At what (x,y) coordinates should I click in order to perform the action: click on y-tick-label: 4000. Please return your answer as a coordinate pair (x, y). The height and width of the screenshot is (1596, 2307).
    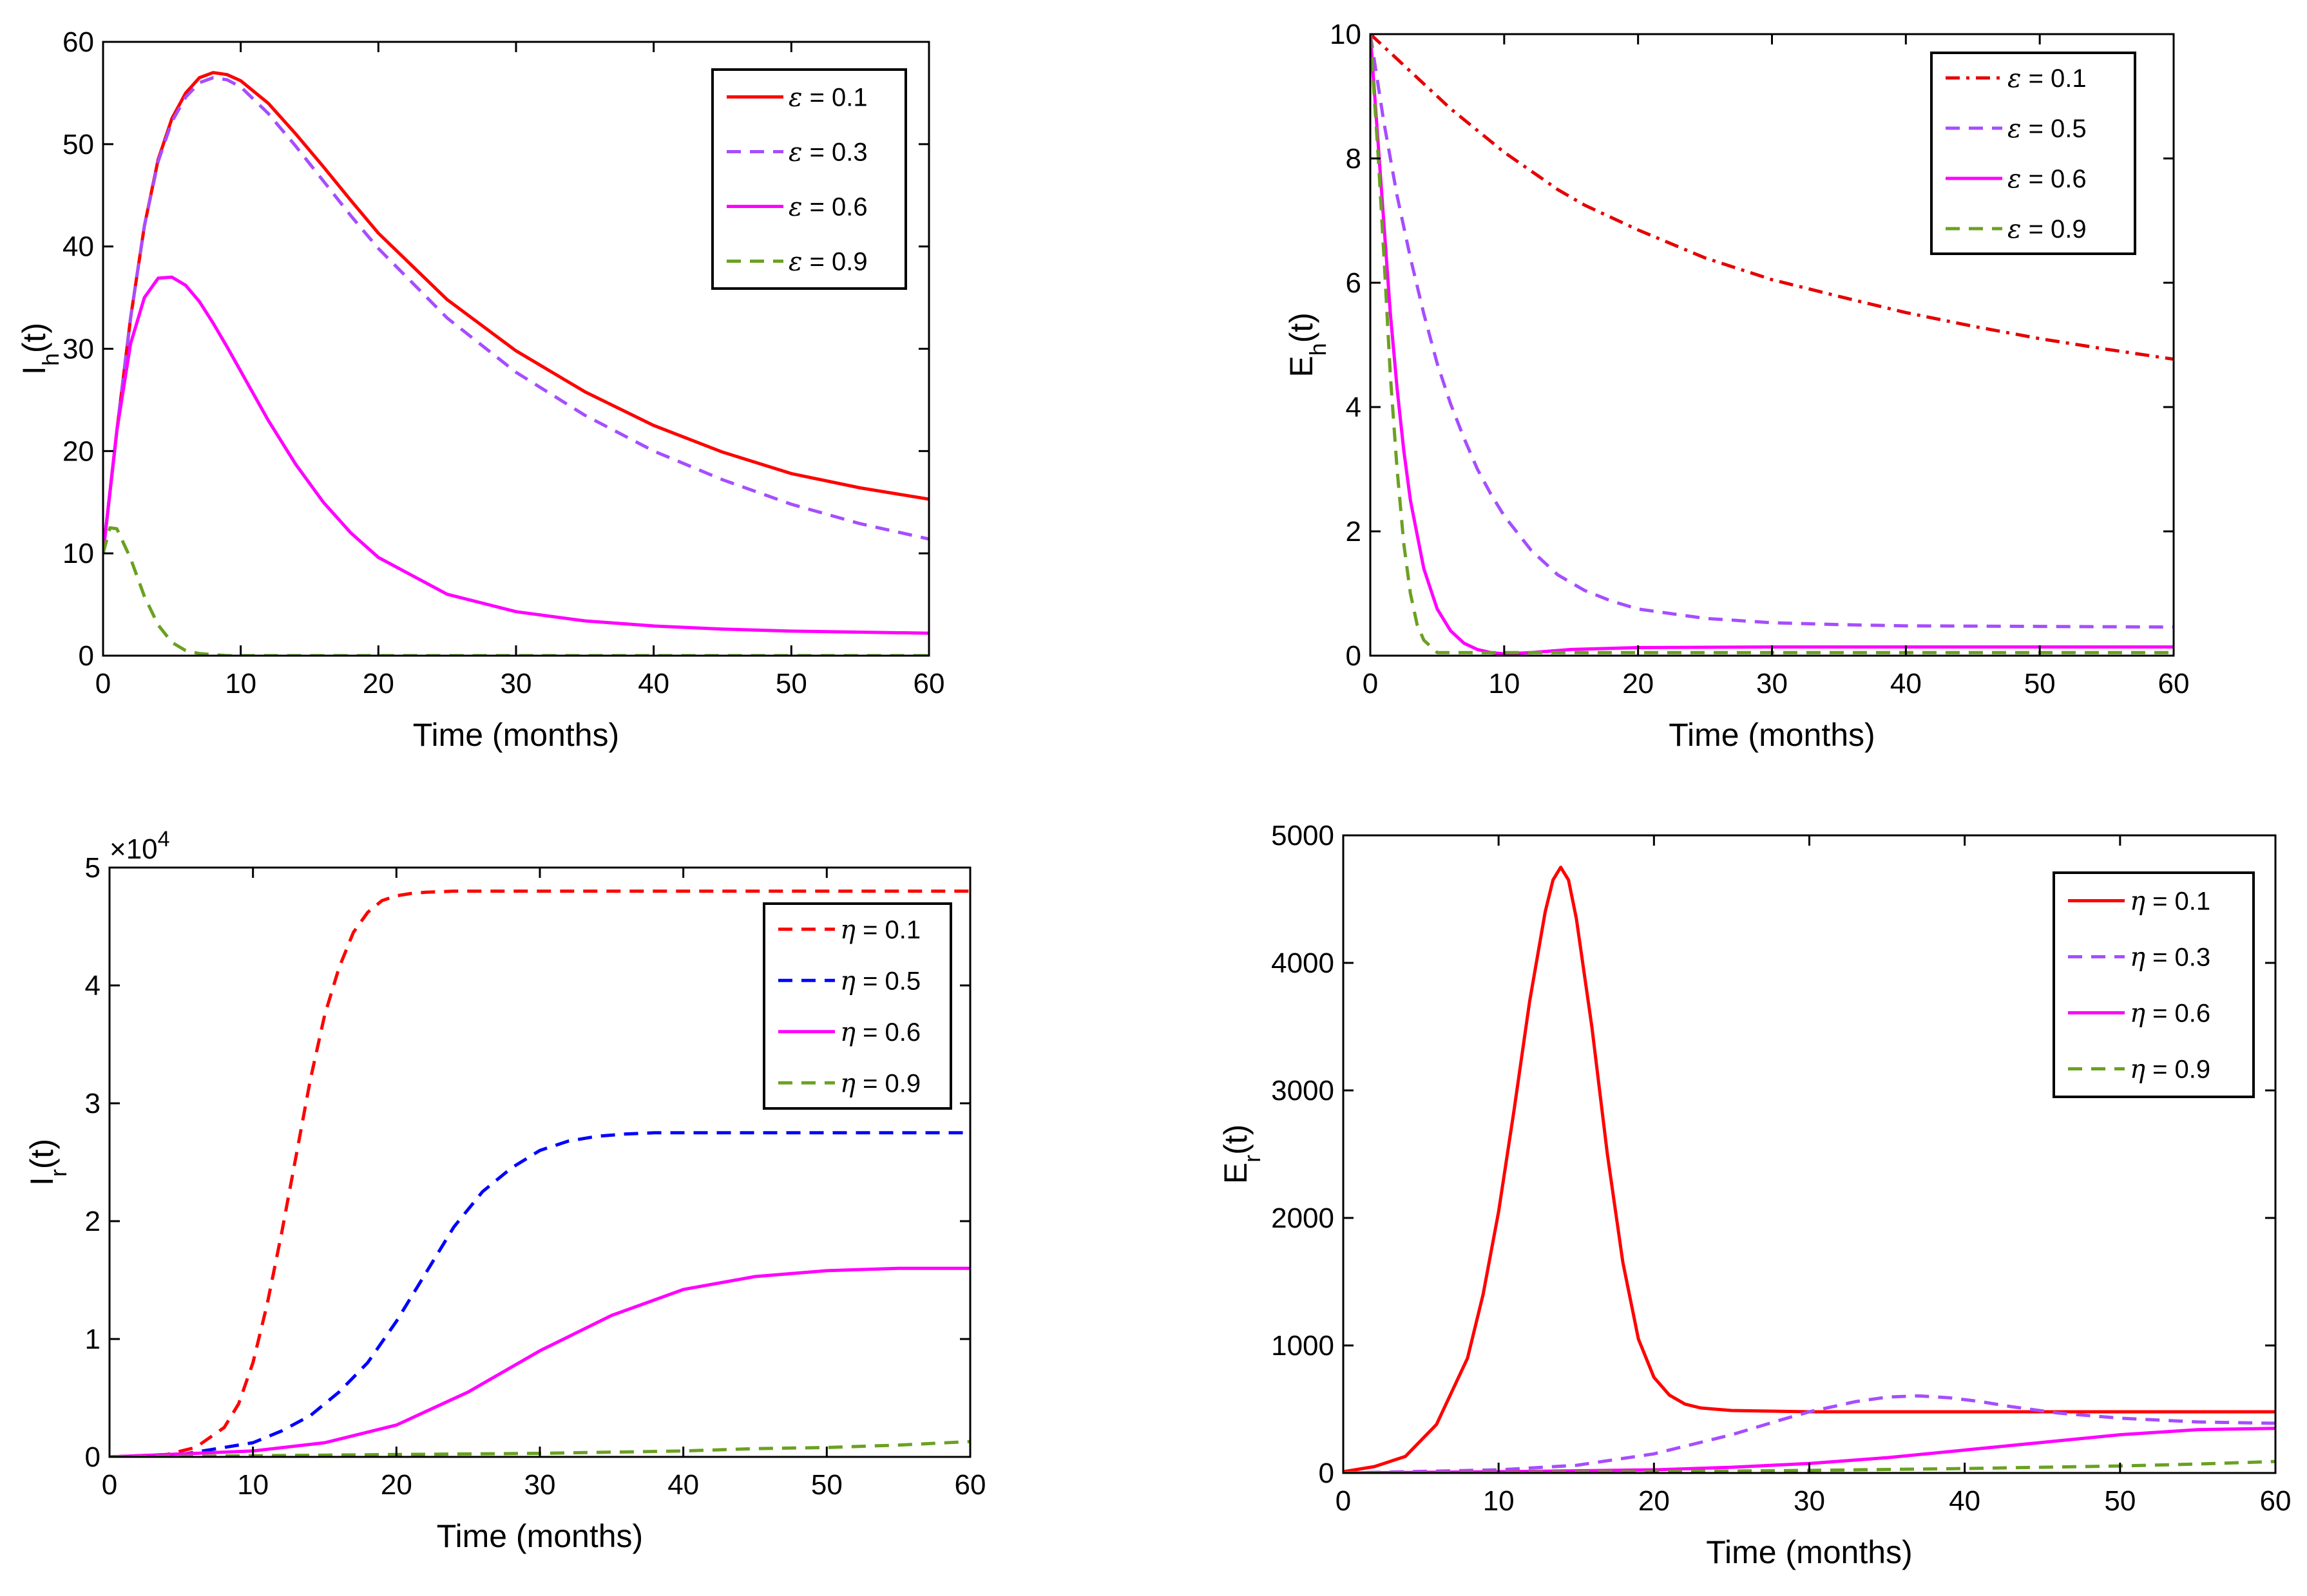
    Looking at the image, I should click on (1302, 963).